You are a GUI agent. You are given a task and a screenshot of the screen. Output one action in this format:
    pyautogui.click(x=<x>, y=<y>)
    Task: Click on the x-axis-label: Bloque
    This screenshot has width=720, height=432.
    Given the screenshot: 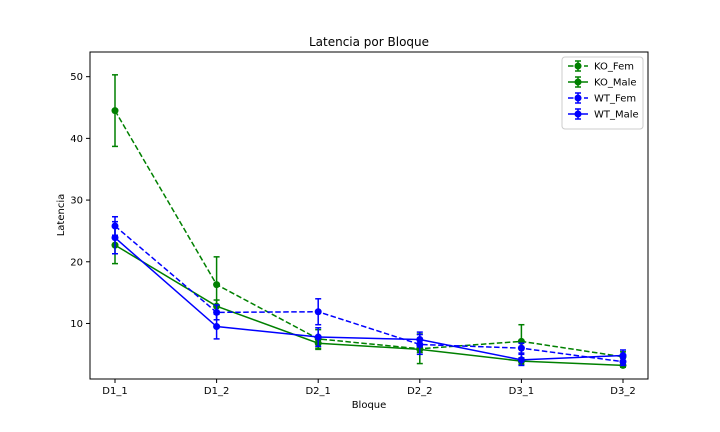 What is the action you would take?
    pyautogui.click(x=369, y=405)
    